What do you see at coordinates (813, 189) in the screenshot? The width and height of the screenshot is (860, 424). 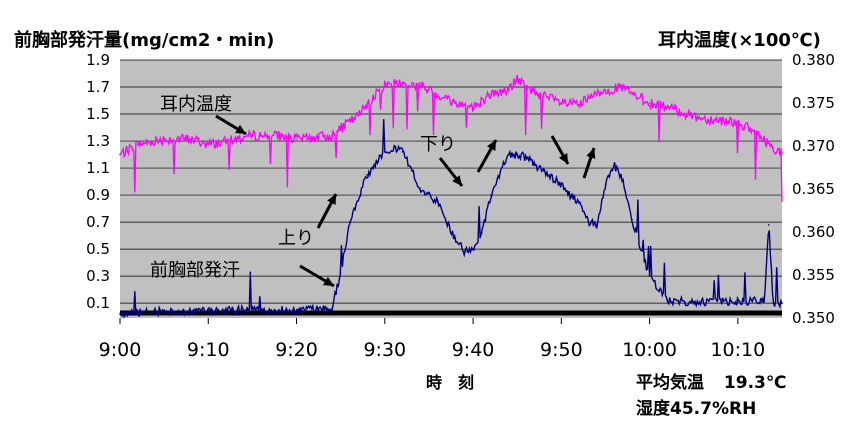 I see `y-right-tick-label: 0.365` at bounding box center [813, 189].